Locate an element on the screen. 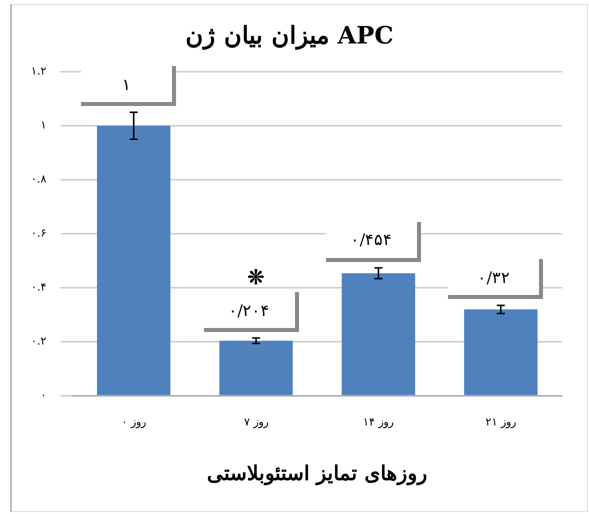 Image resolution: width=589 pixels, height=514 pixels. x-axis-title: روزهای تمایز استئوبلاستی is located at coordinates (317, 473).